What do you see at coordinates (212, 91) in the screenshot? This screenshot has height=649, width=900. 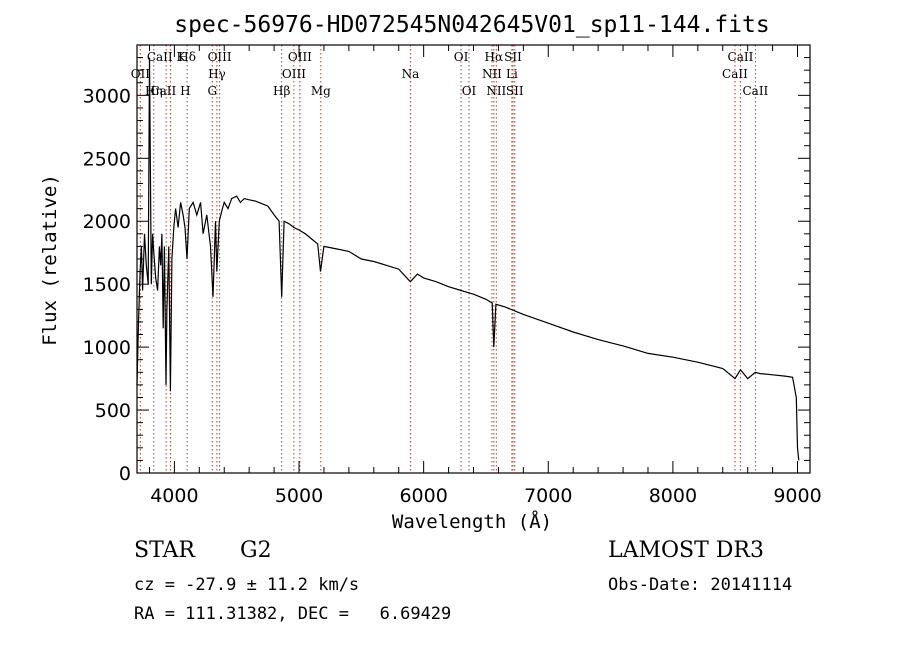 I see `spectral-line-label: G` at bounding box center [212, 91].